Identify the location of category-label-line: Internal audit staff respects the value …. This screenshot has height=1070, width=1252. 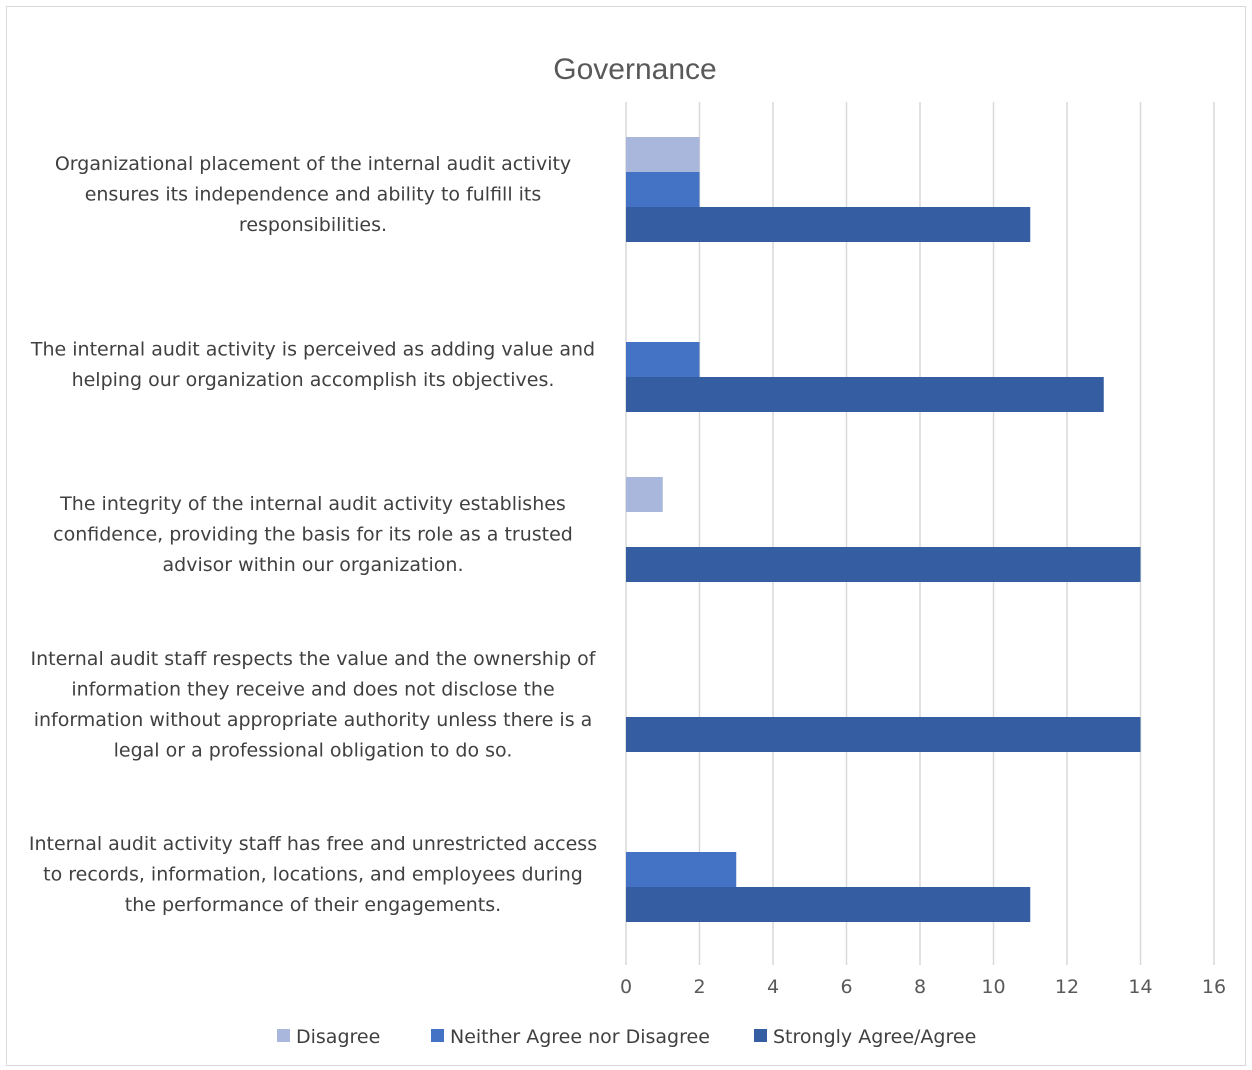
(314, 659).